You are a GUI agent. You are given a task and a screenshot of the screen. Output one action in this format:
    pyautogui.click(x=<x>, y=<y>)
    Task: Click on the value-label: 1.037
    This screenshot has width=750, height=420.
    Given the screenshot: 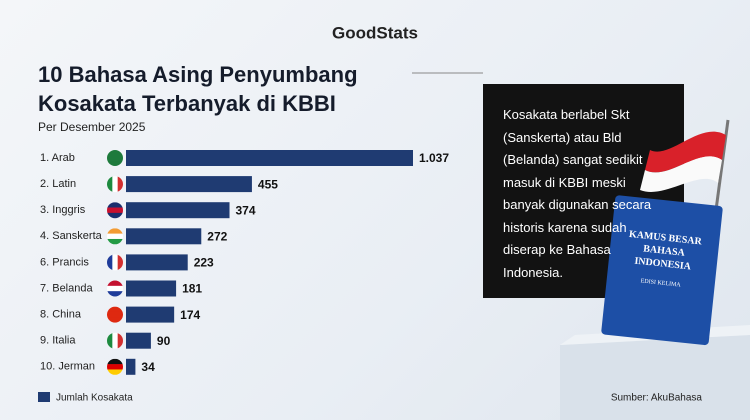 What is the action you would take?
    pyautogui.click(x=434, y=158)
    